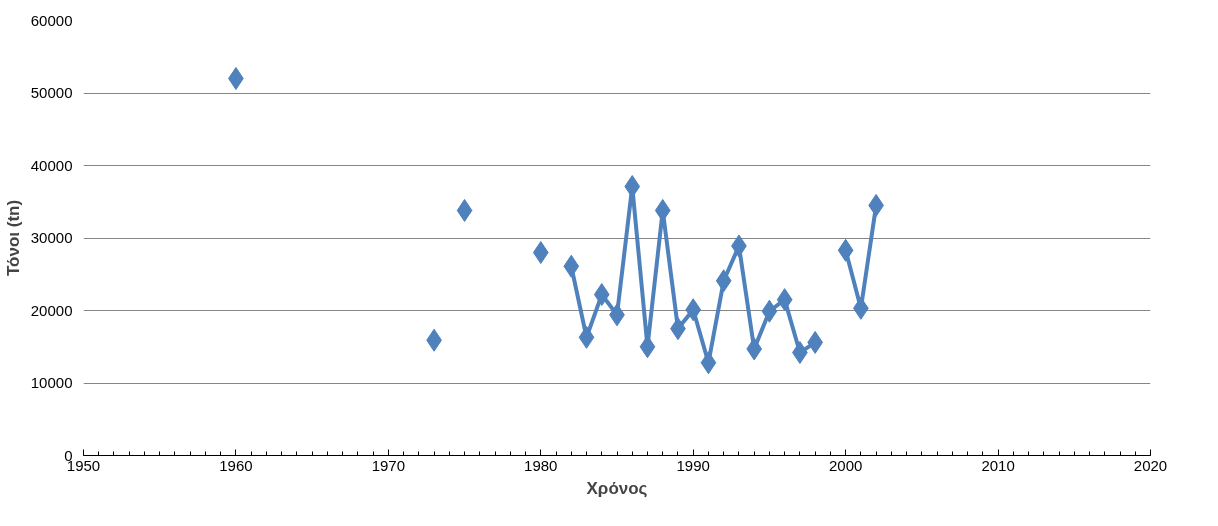  What do you see at coordinates (1150, 465) in the screenshot?
I see `x-tick-label: 2020` at bounding box center [1150, 465].